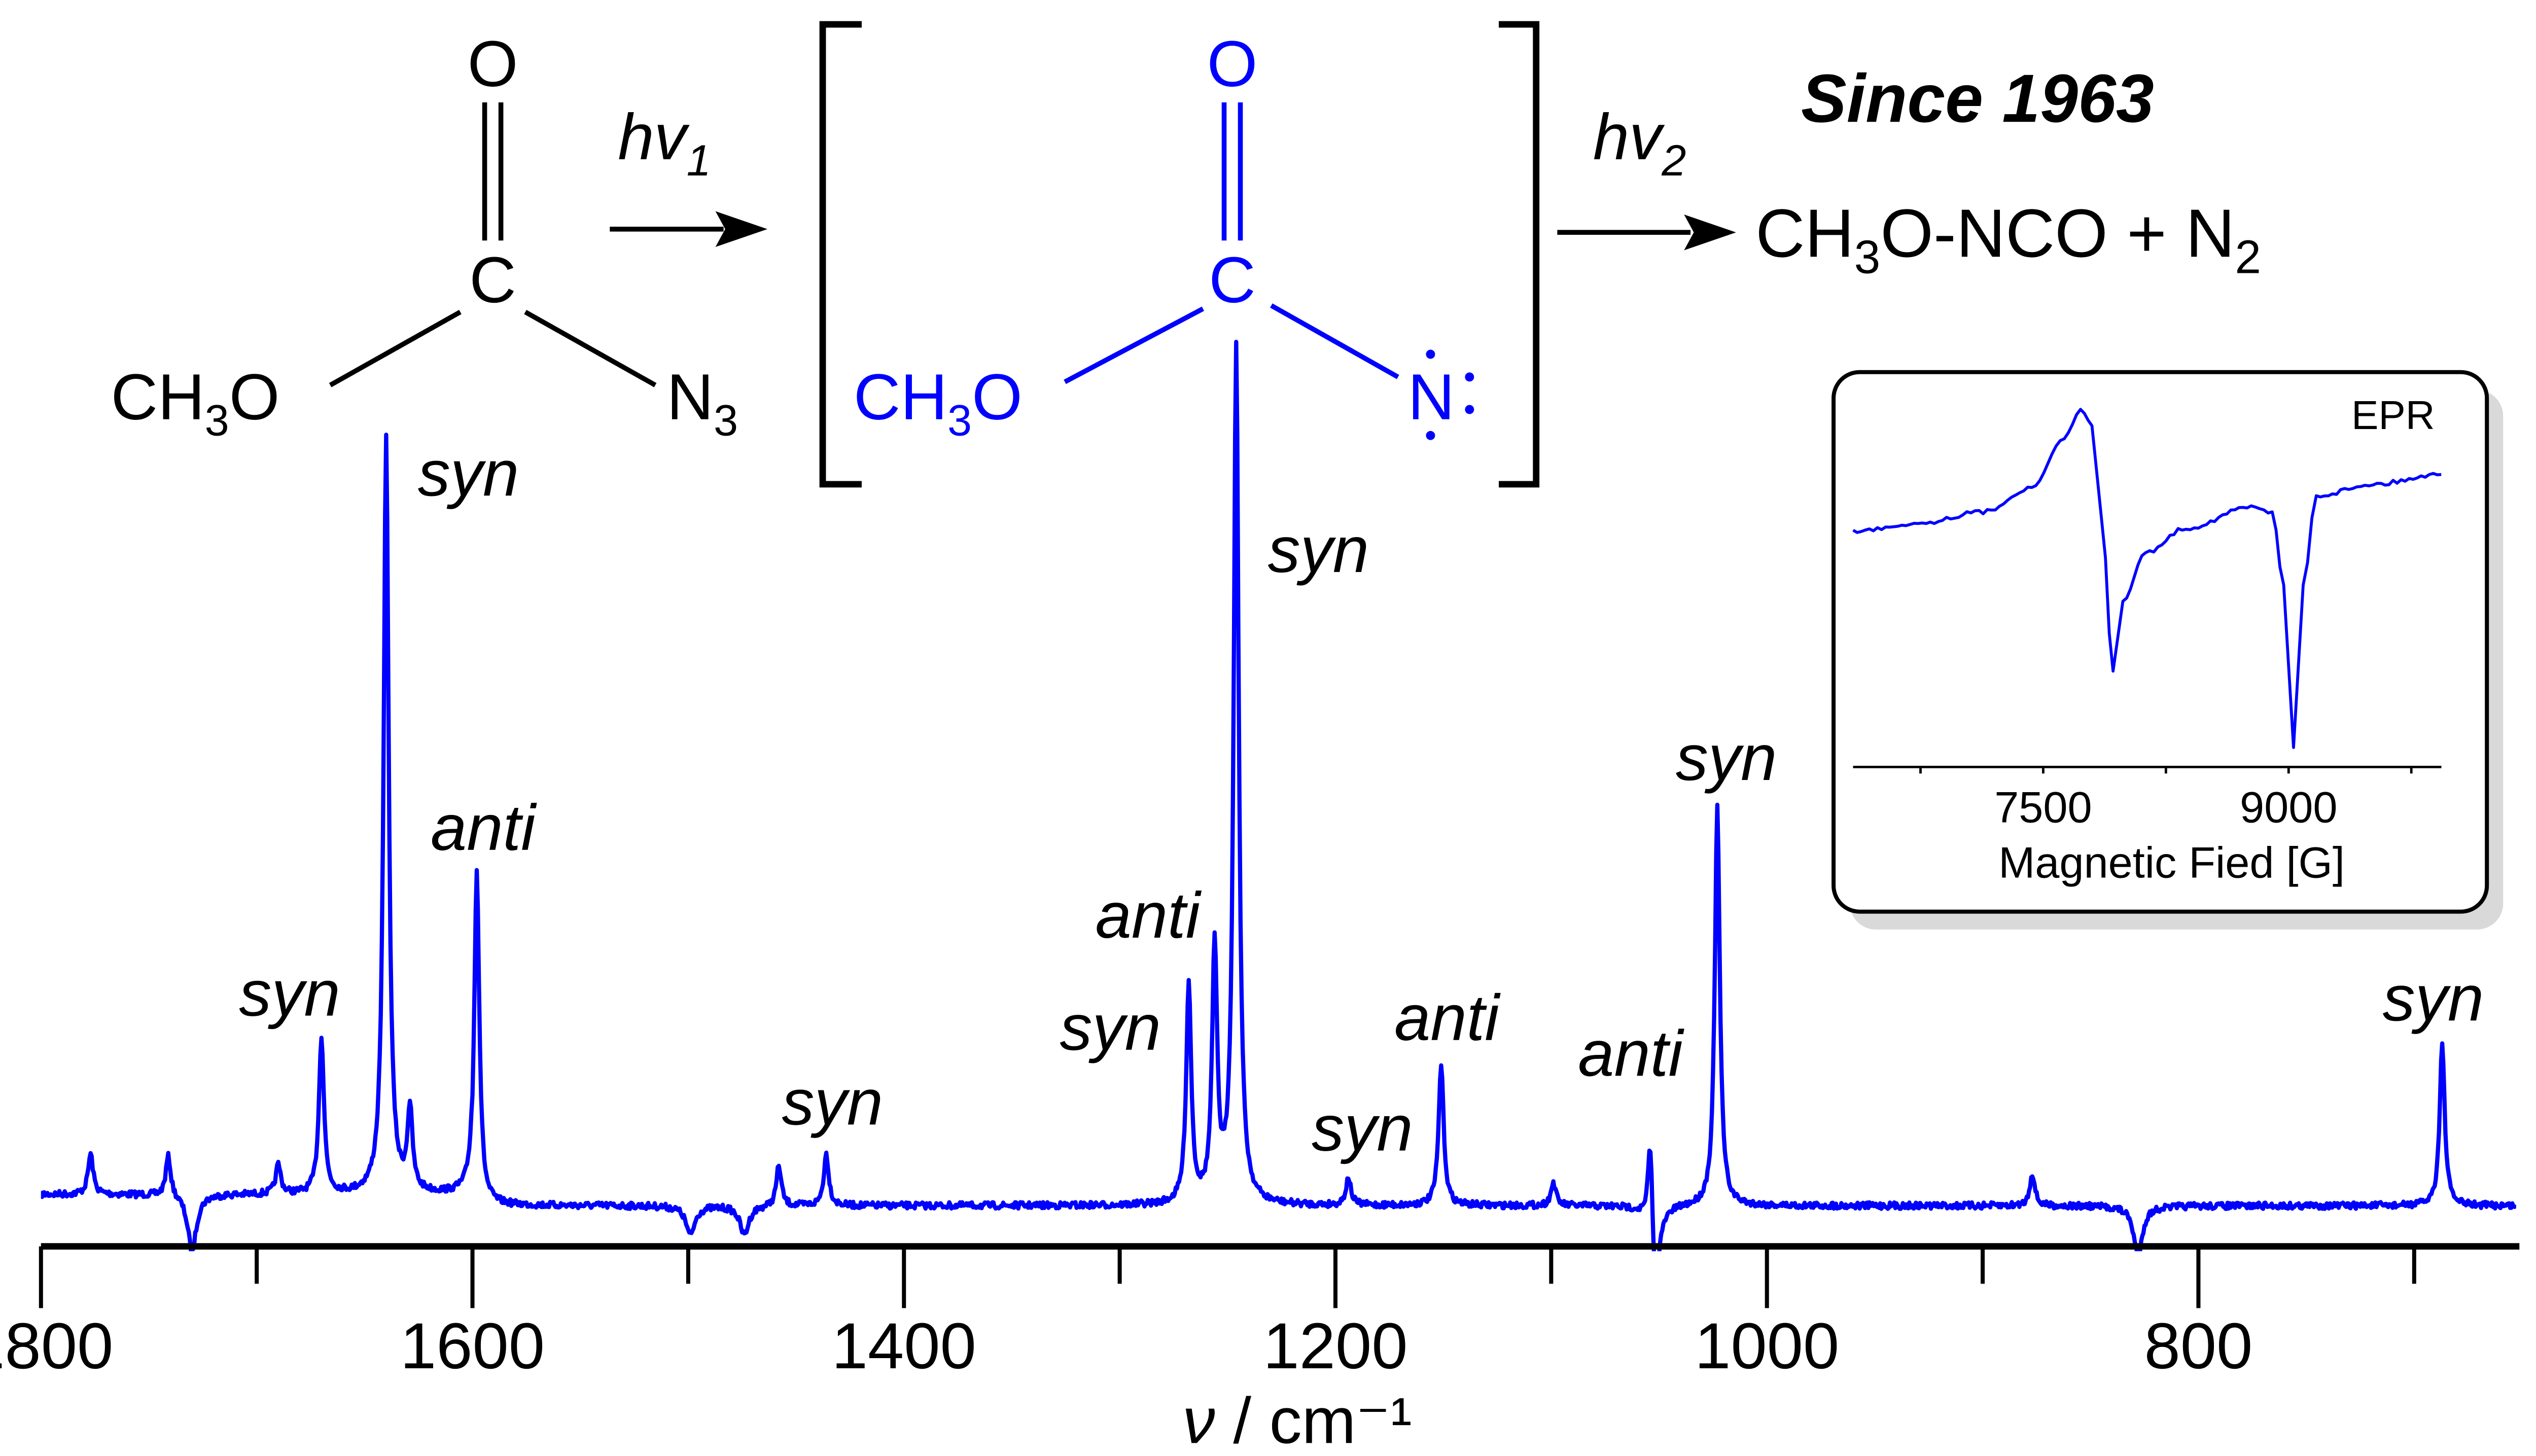 The image size is (2536, 1456). Describe the element at coordinates (702, 403) in the screenshot. I see `reactant-n3: N3` at that location.